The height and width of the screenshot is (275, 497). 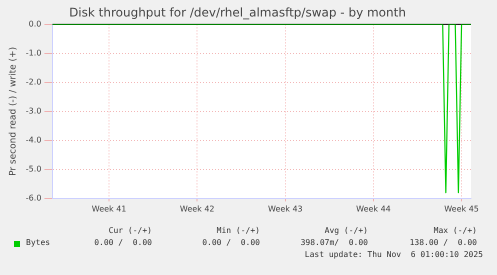 I want to click on y-tick-label: -6.0, so click(x=34, y=197).